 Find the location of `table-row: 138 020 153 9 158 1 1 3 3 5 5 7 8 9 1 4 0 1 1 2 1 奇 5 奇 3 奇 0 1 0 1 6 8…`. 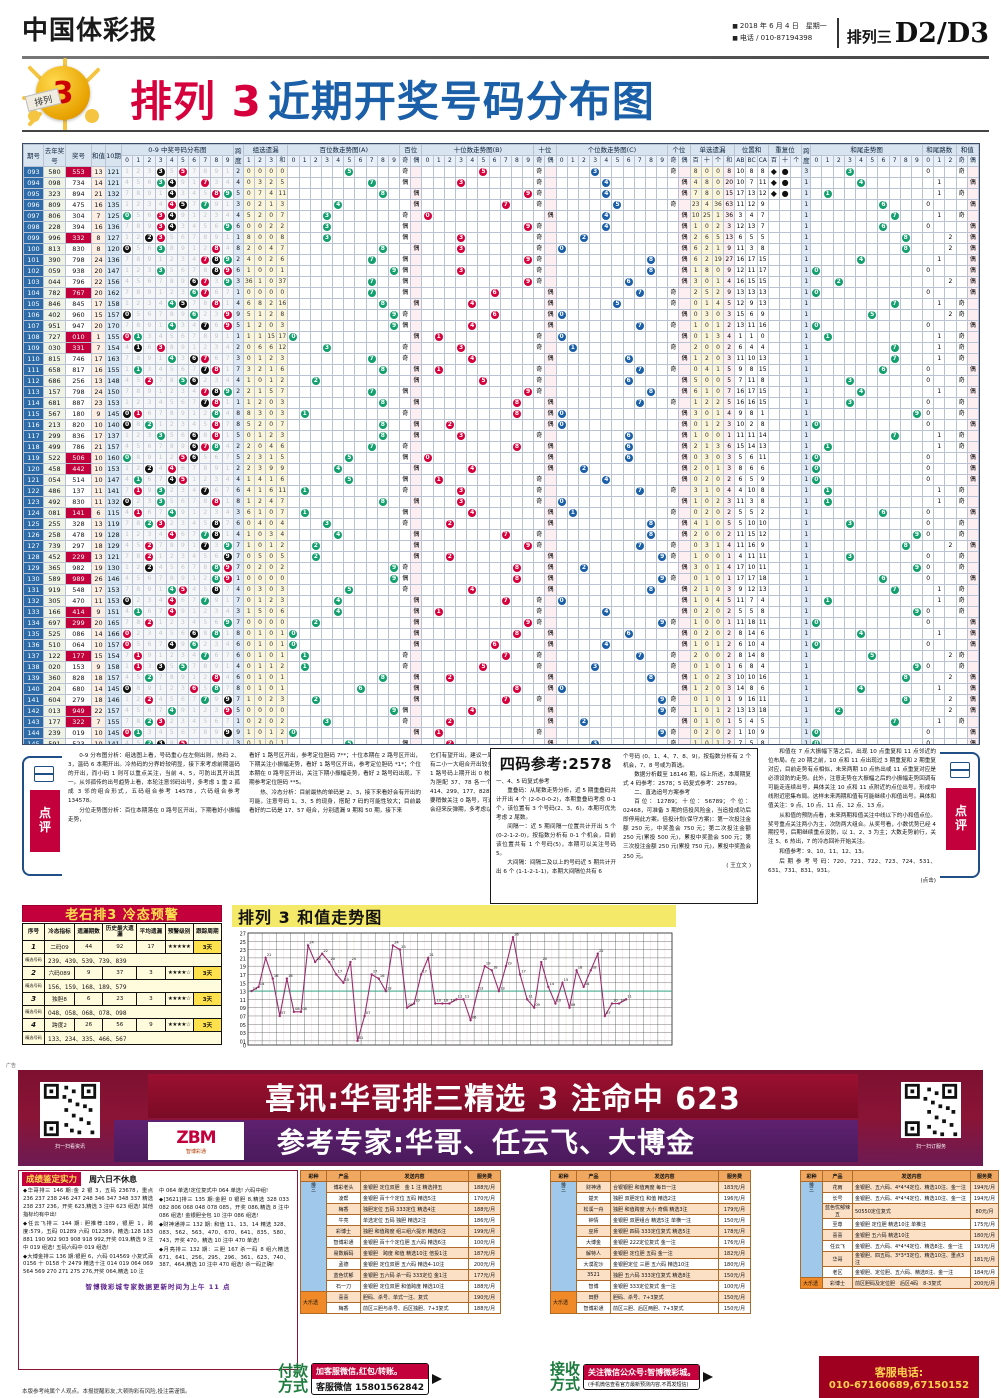

table-row: 138 020 153 9 158 1 1 3 3 5 5 7 8 9 1 4 0 1 1 2 1 奇 5 奇 3 奇 0 1 0 1 6 8… is located at coordinates (501, 667).